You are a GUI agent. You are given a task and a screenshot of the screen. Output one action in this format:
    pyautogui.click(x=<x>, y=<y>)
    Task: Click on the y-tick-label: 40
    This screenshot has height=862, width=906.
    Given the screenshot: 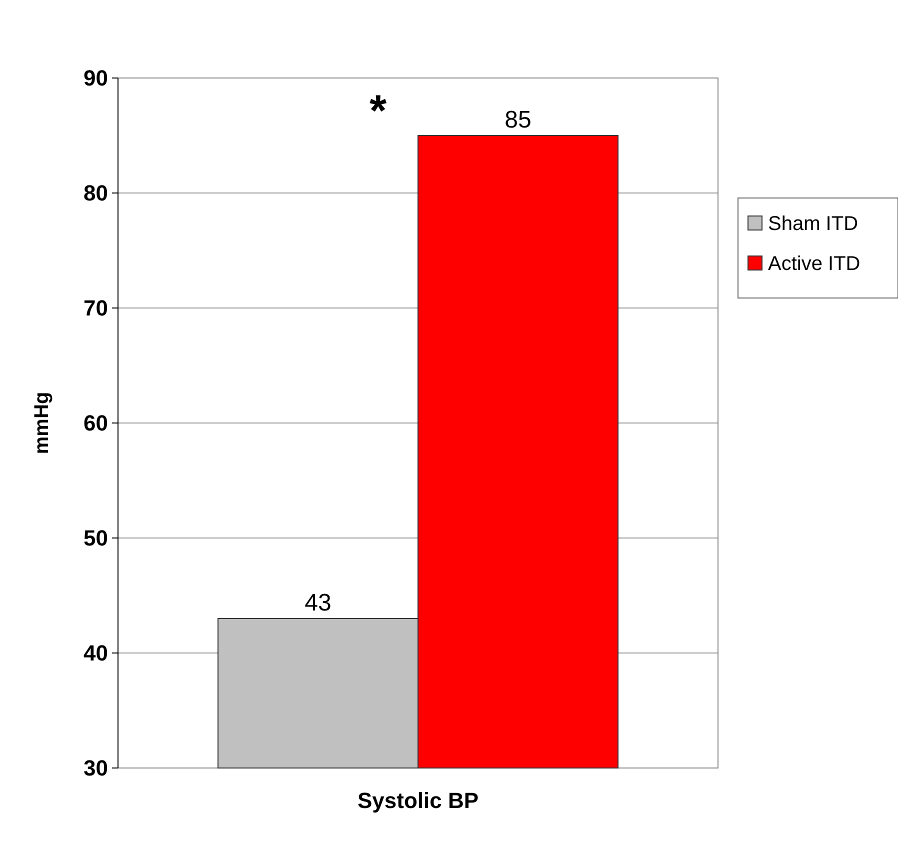 What is the action you would take?
    pyautogui.click(x=96, y=653)
    